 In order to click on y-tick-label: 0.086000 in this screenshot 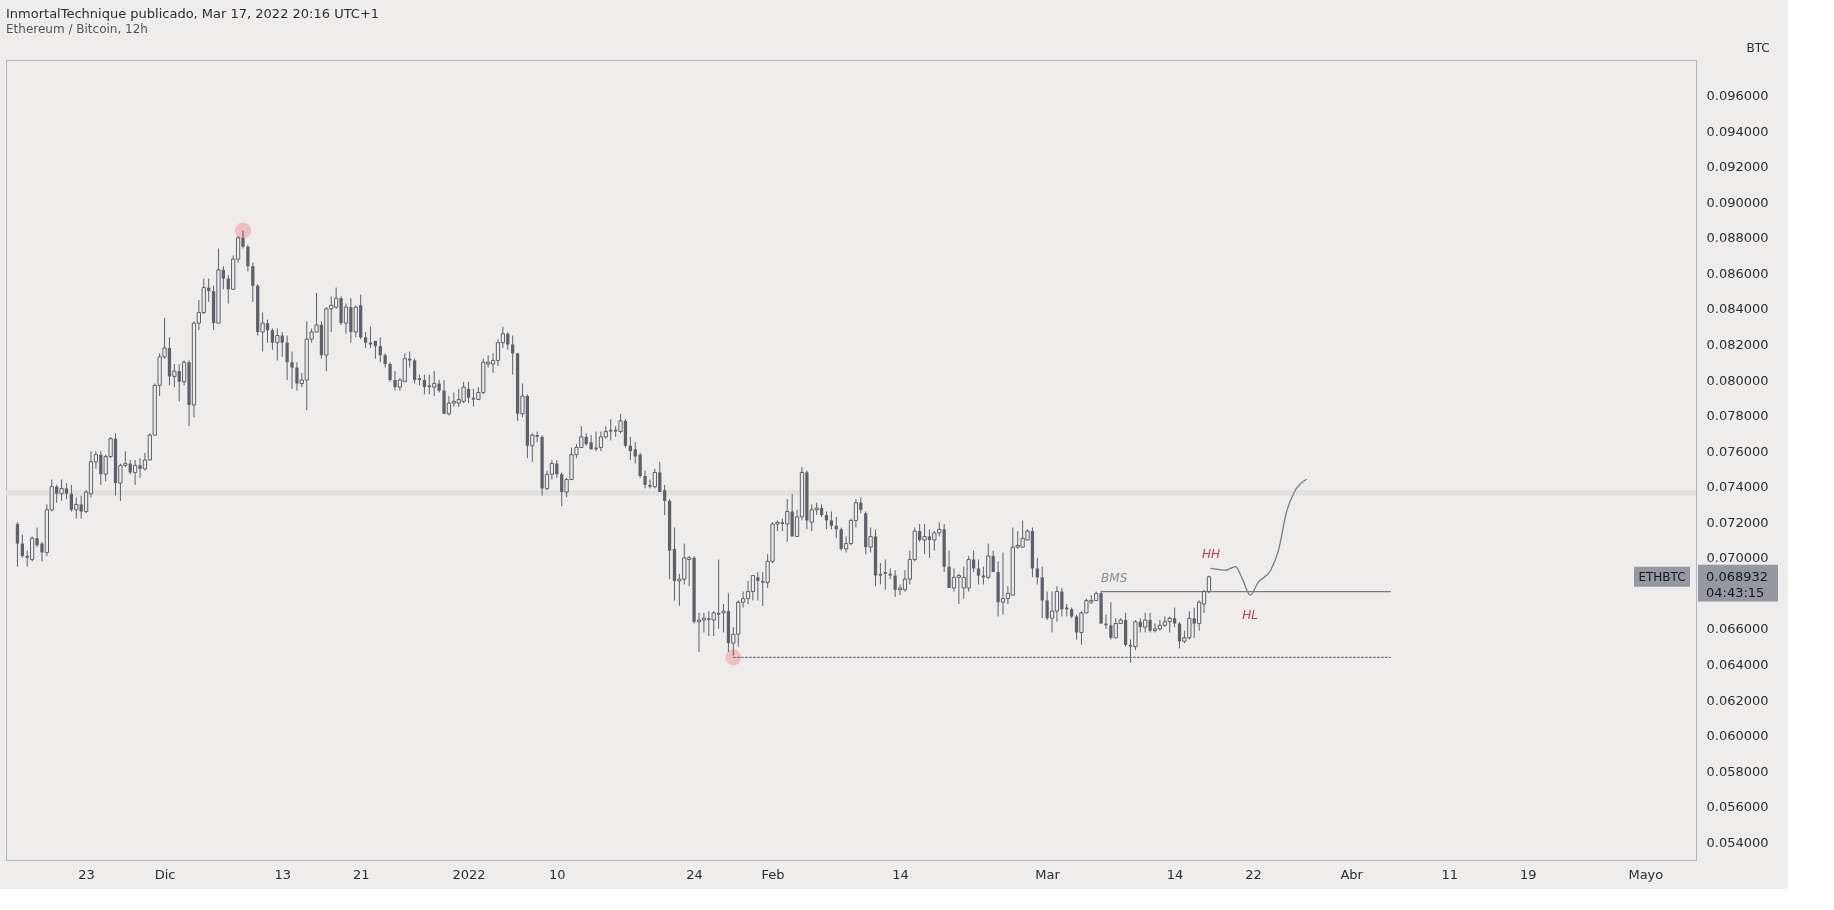, I will do `click(1737, 273)`.